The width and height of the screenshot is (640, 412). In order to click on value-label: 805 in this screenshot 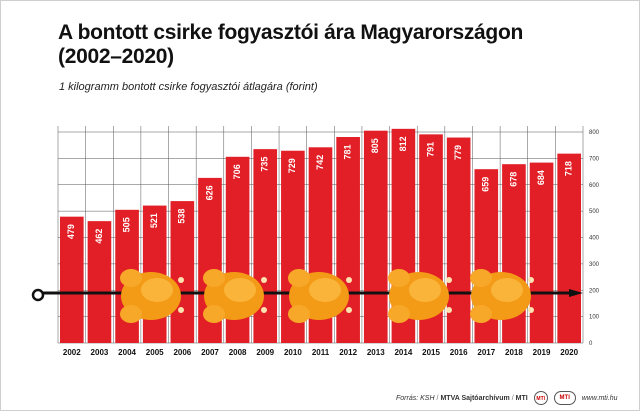, I will do `click(375, 145)`.